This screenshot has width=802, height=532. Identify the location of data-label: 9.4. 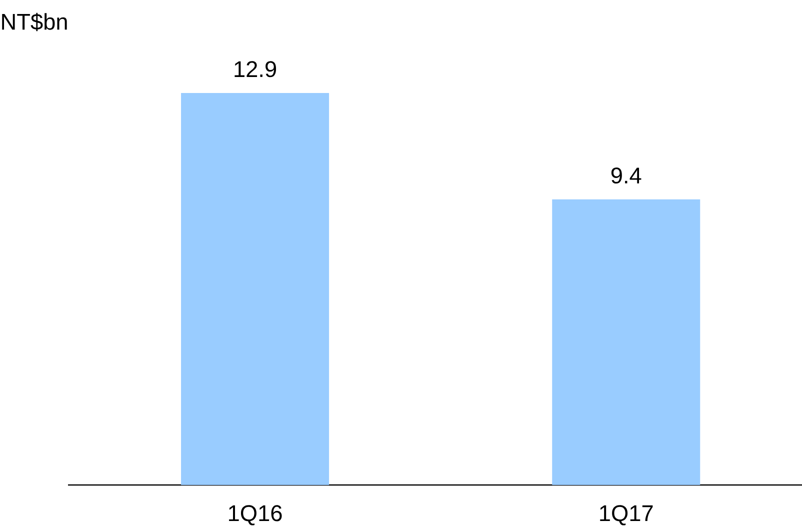
(626, 175).